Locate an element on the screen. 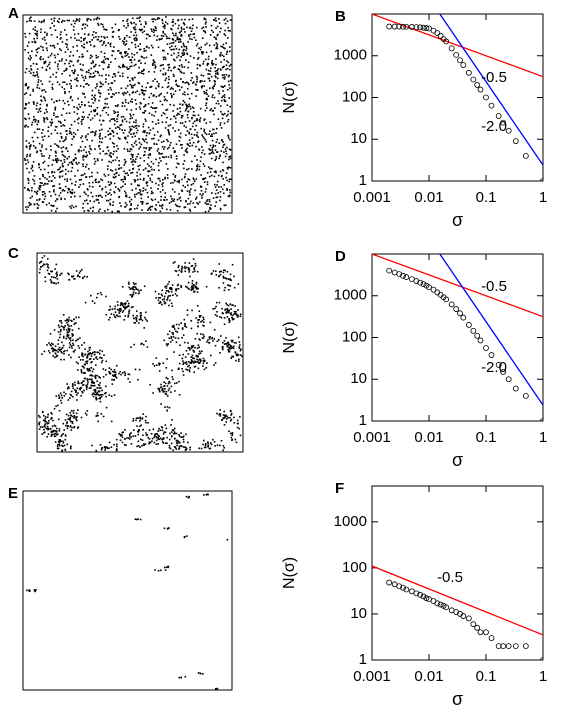 The width and height of the screenshot is (567, 710). x-axis-label: σ is located at coordinates (457, 460).